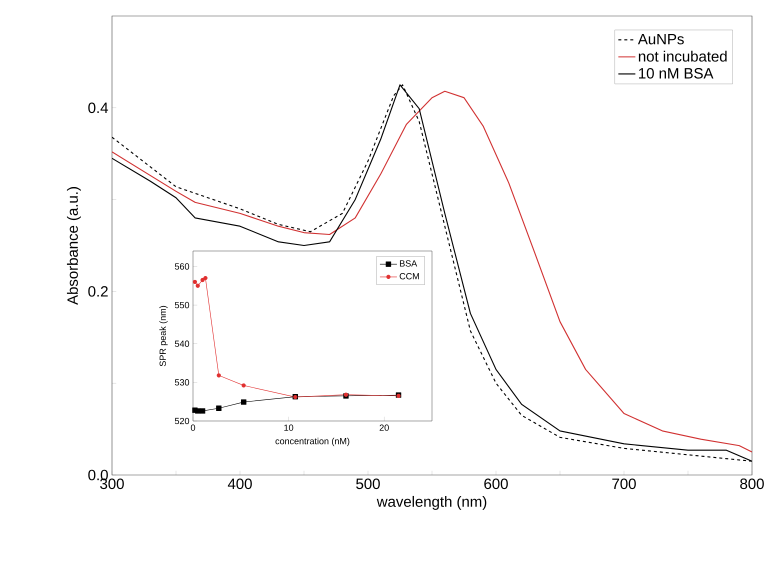  What do you see at coordinates (409, 263) in the screenshot?
I see `legend-label: BSA` at bounding box center [409, 263].